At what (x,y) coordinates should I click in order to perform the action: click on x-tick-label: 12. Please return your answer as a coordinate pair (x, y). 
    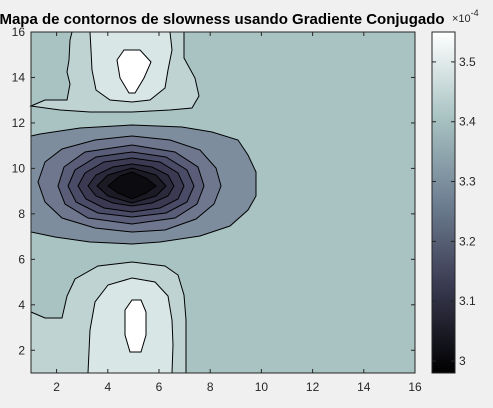
    Looking at the image, I should click on (313, 387).